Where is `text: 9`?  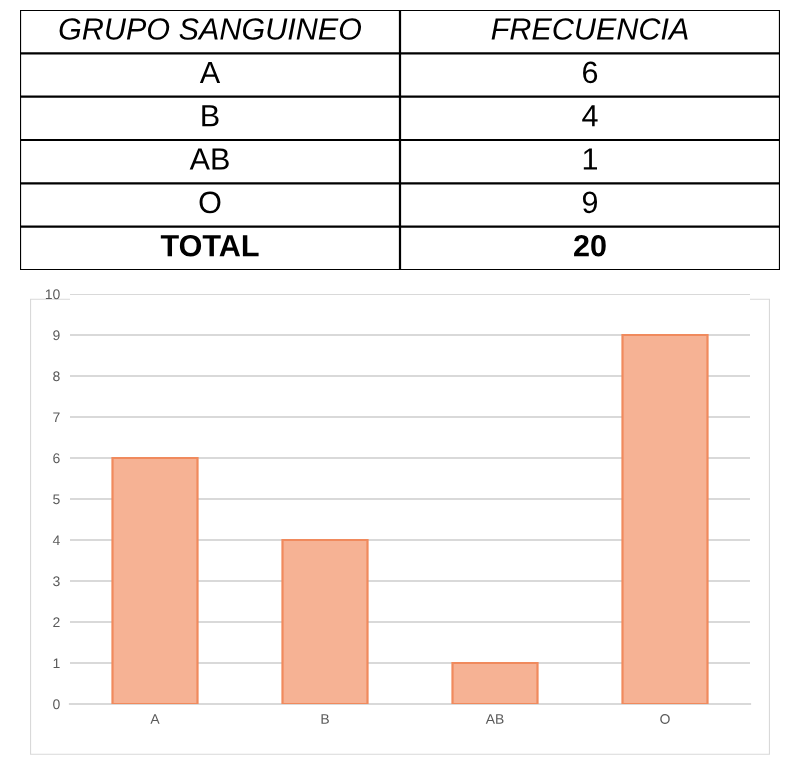
text: 9 is located at coordinates (590, 202).